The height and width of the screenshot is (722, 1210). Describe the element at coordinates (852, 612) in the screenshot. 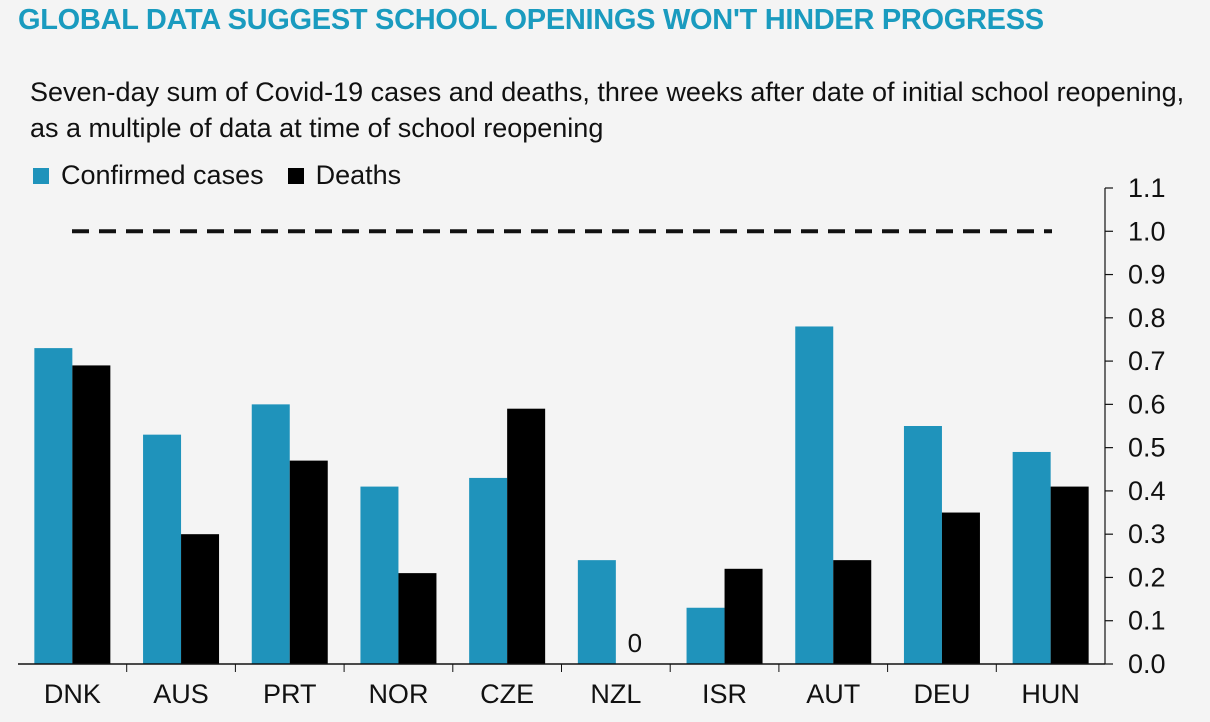

I see `bar-deaths-aut` at that location.